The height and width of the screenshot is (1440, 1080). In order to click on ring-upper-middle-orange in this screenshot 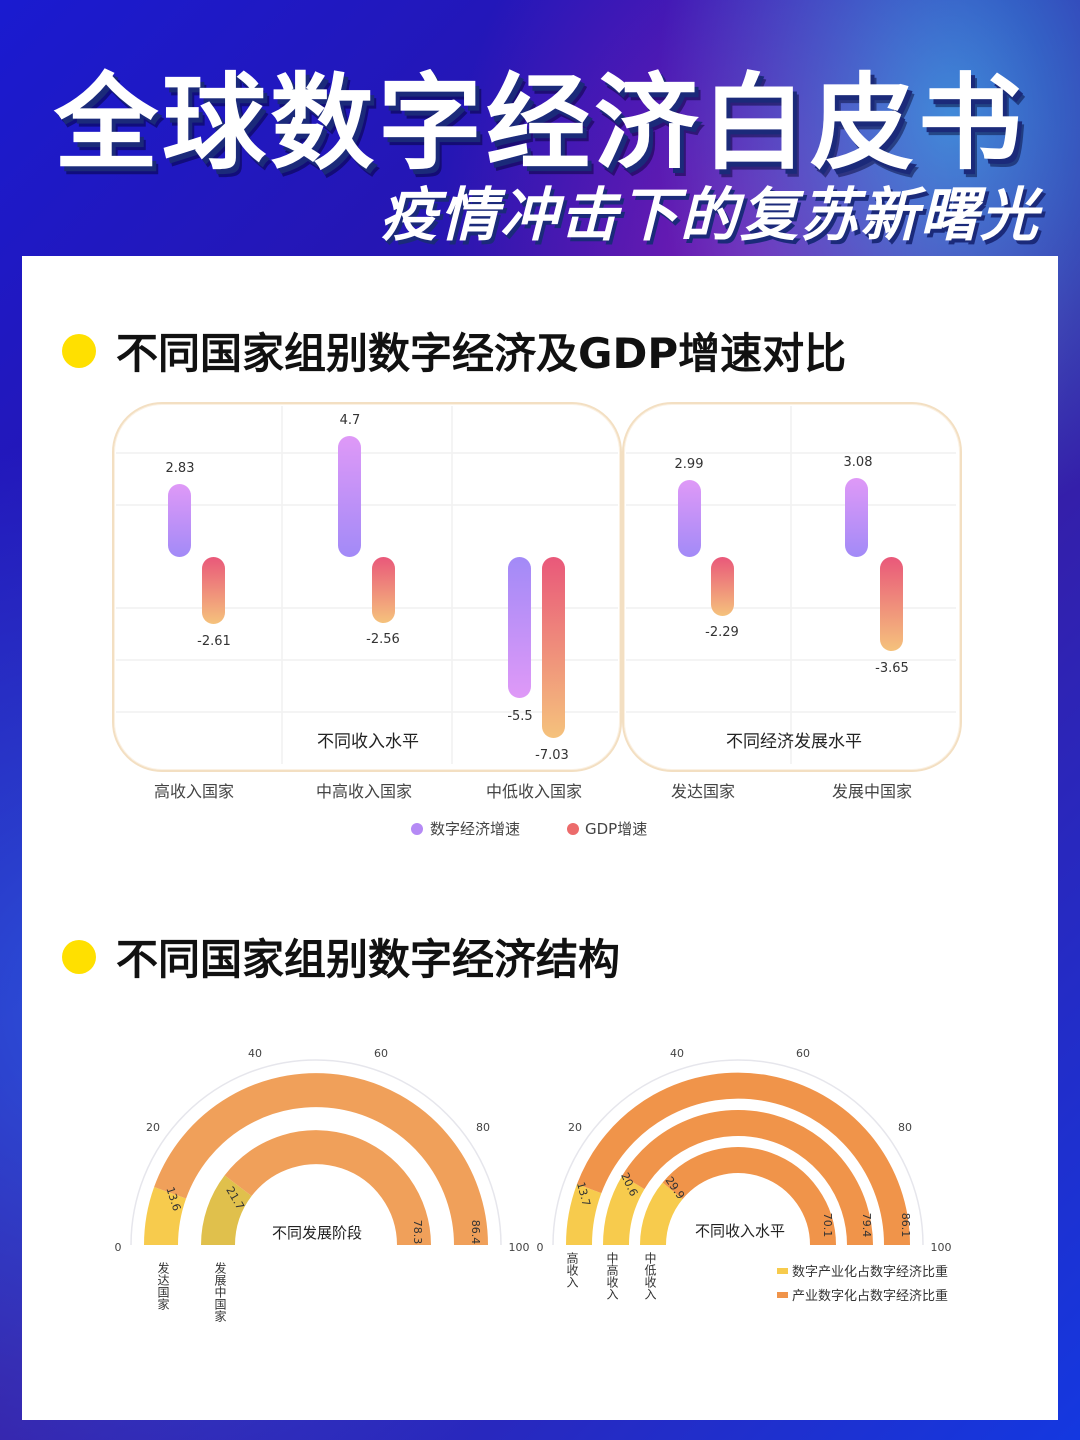, I will do `click(747, 1178)`.